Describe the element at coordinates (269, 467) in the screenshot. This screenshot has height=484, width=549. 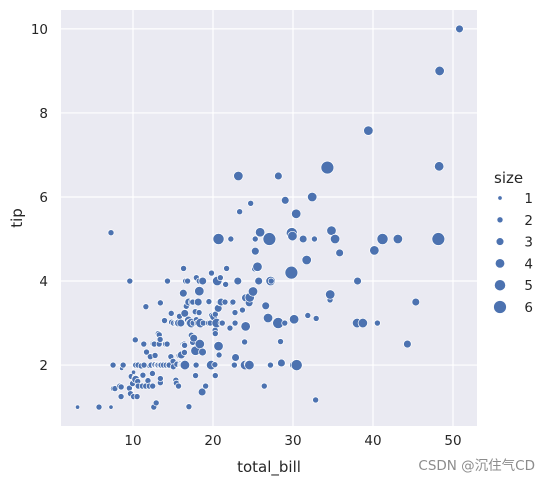
I see `x-axis-label: total_bill` at that location.